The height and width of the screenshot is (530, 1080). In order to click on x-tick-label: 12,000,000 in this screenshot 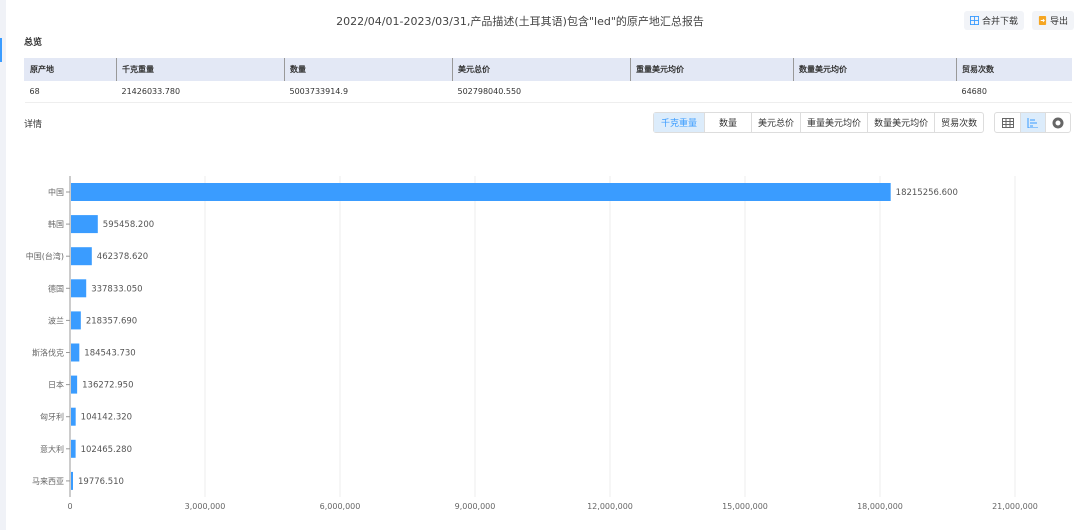, I will do `click(610, 506)`.